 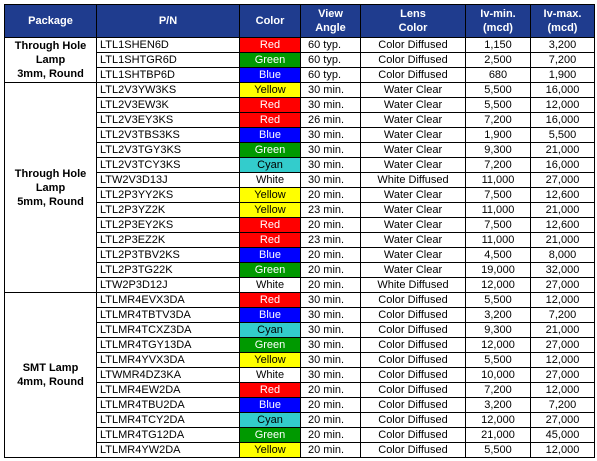 What do you see at coordinates (168, 150) in the screenshot?
I see `part-number: LTL2V3TGY3KS` at bounding box center [168, 150].